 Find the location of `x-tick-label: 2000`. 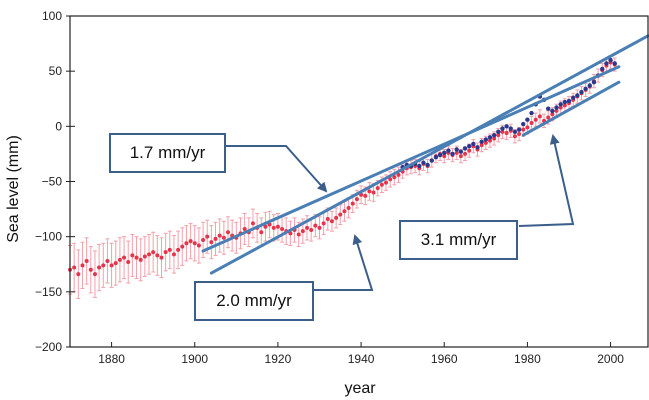

x-tick-label: 2000 is located at coordinates (610, 359).